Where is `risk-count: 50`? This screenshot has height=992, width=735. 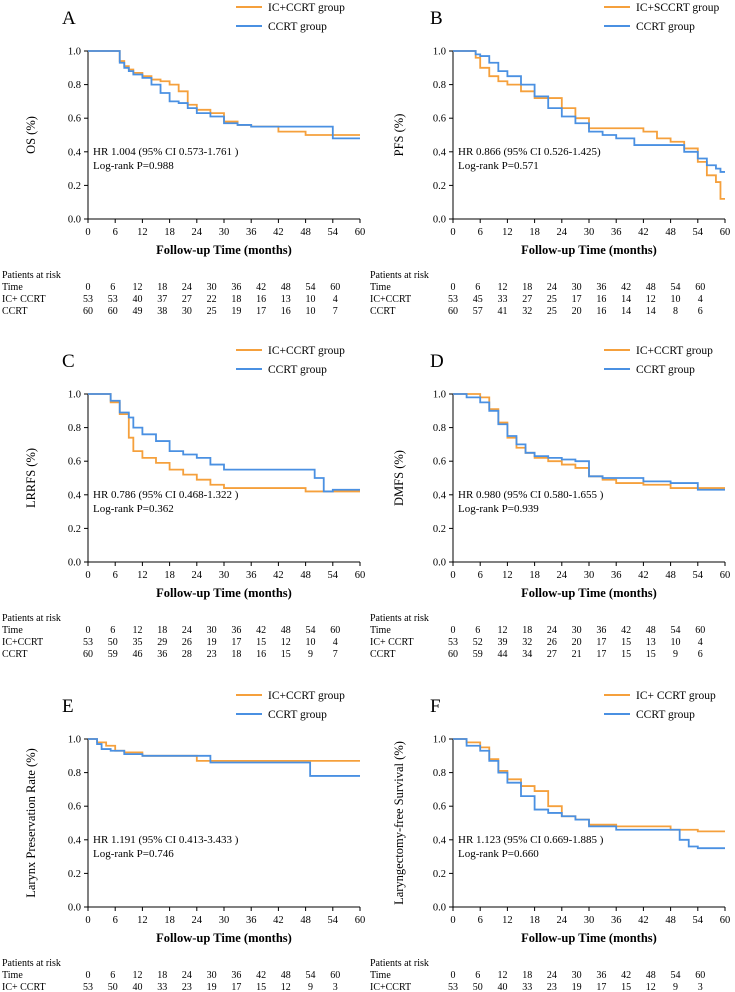
risk-count: 50 is located at coordinates (113, 642).